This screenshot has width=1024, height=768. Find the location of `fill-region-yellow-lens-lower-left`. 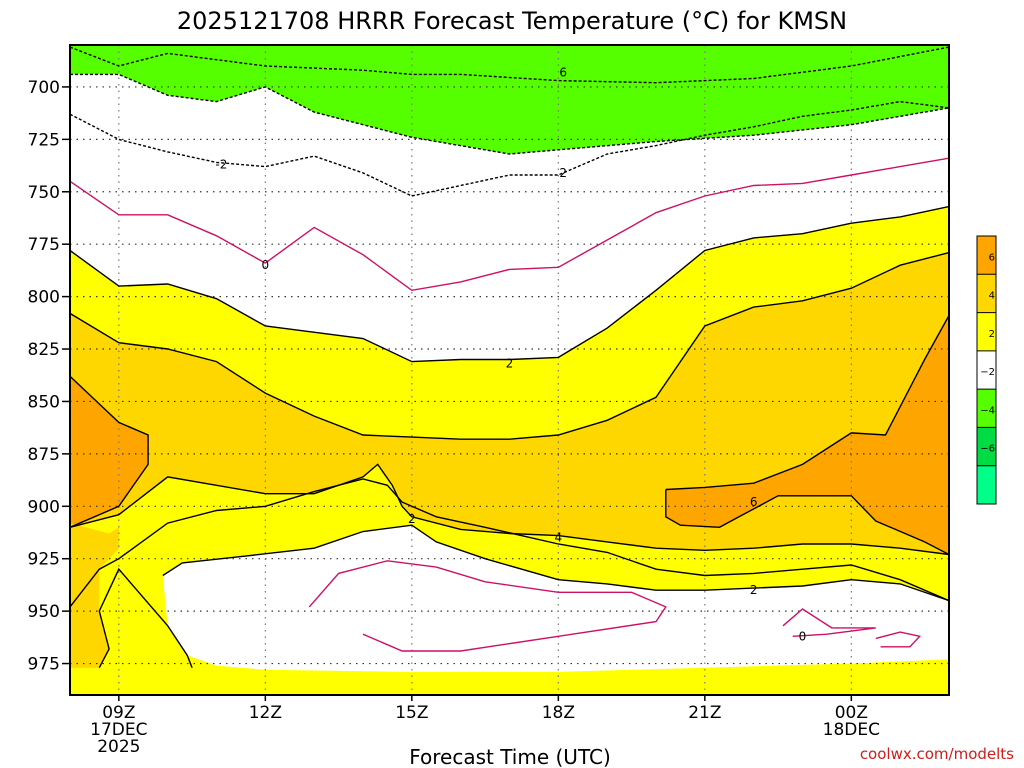

fill-region-yellow-lens-lower-left is located at coordinates (146, 618).